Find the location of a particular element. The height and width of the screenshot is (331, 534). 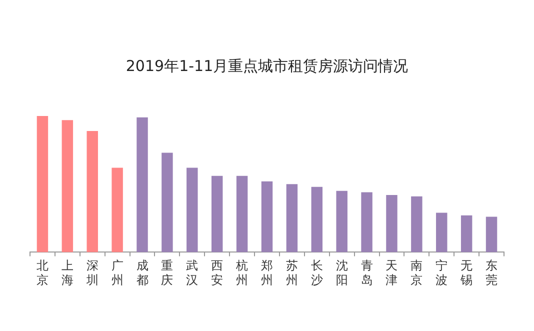

x-tick-label: 宁波 is located at coordinates (442, 272).